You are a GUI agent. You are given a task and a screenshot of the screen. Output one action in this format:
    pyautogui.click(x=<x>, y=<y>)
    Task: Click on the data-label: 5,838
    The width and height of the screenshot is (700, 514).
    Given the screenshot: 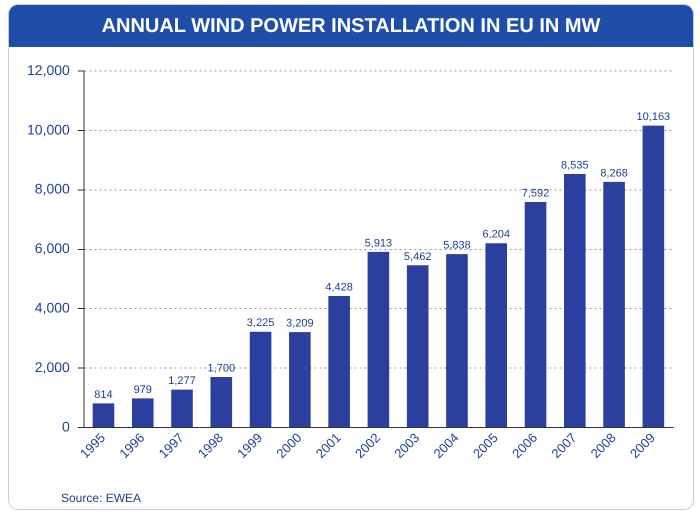 What is the action you would take?
    pyautogui.click(x=457, y=246)
    